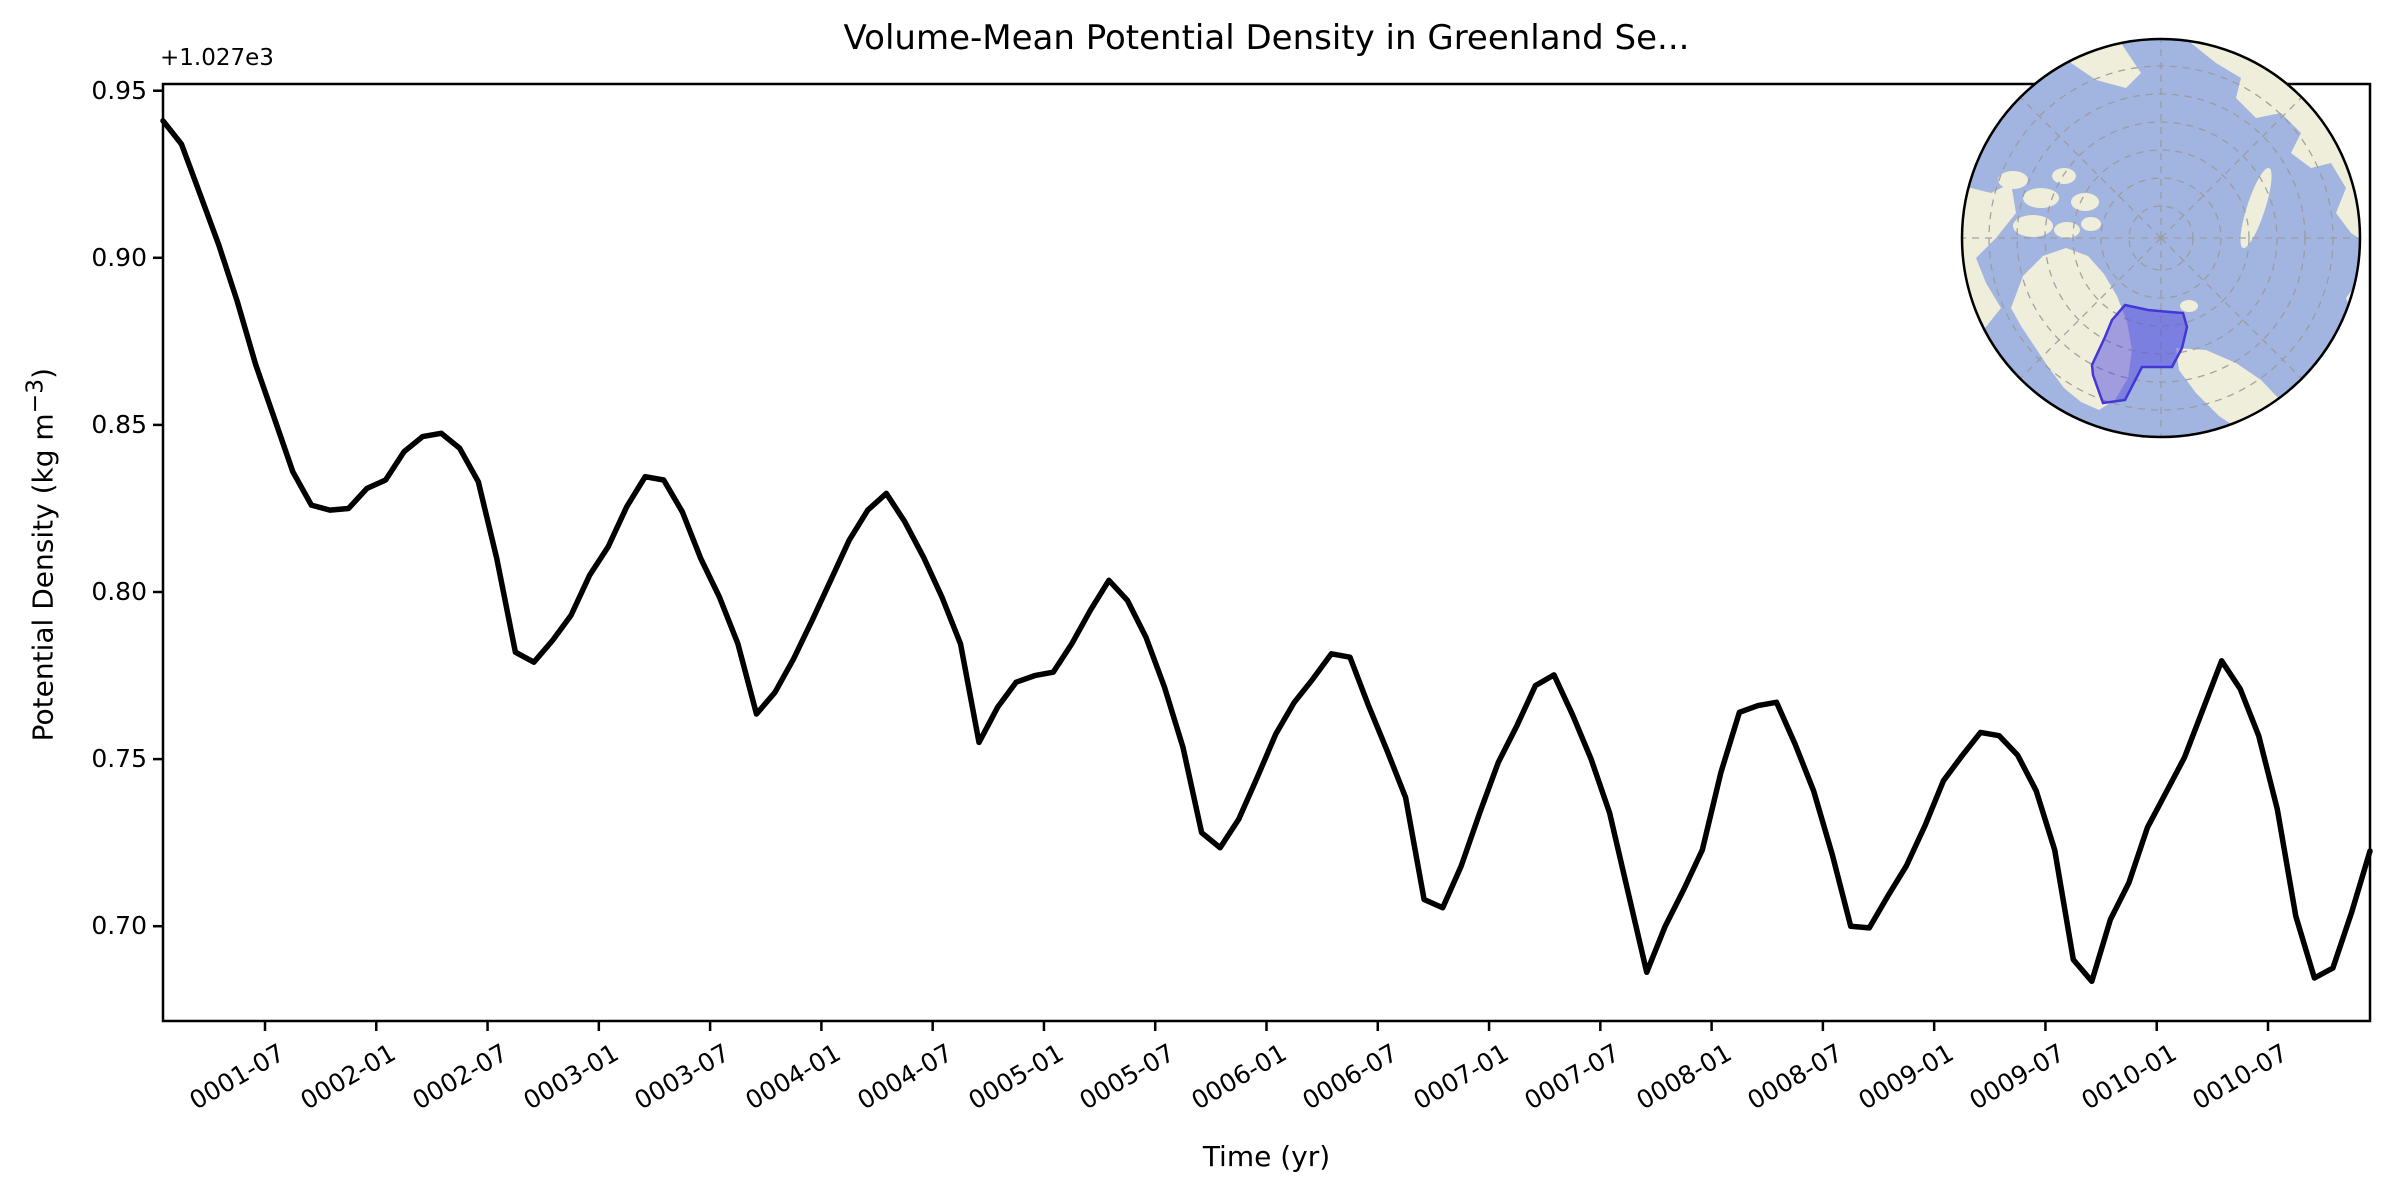 The width and height of the screenshot is (2400, 1200). Describe the element at coordinates (1989, 288) in the screenshot. I see `land-north-america` at that location.